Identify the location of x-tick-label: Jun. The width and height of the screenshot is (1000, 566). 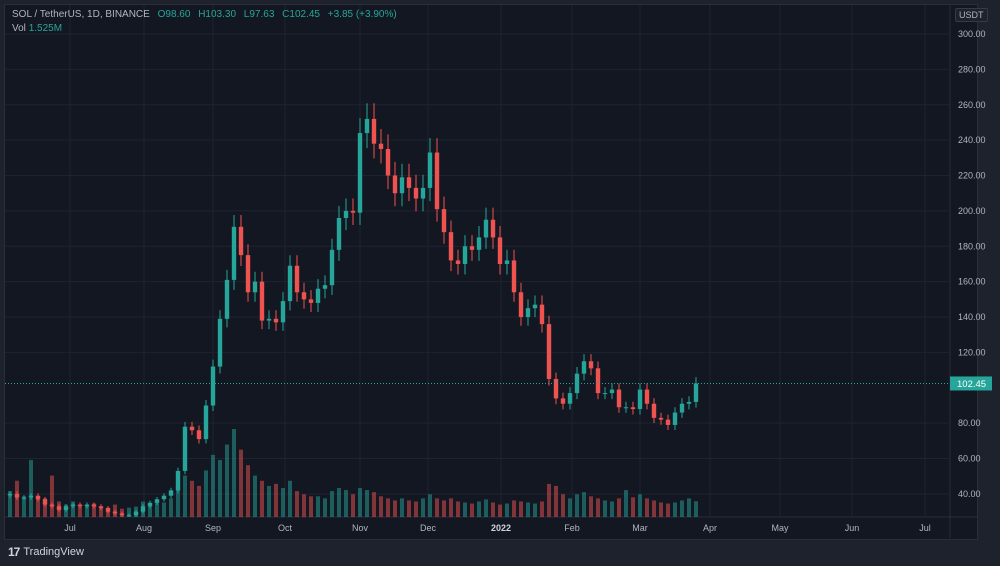
(852, 528).